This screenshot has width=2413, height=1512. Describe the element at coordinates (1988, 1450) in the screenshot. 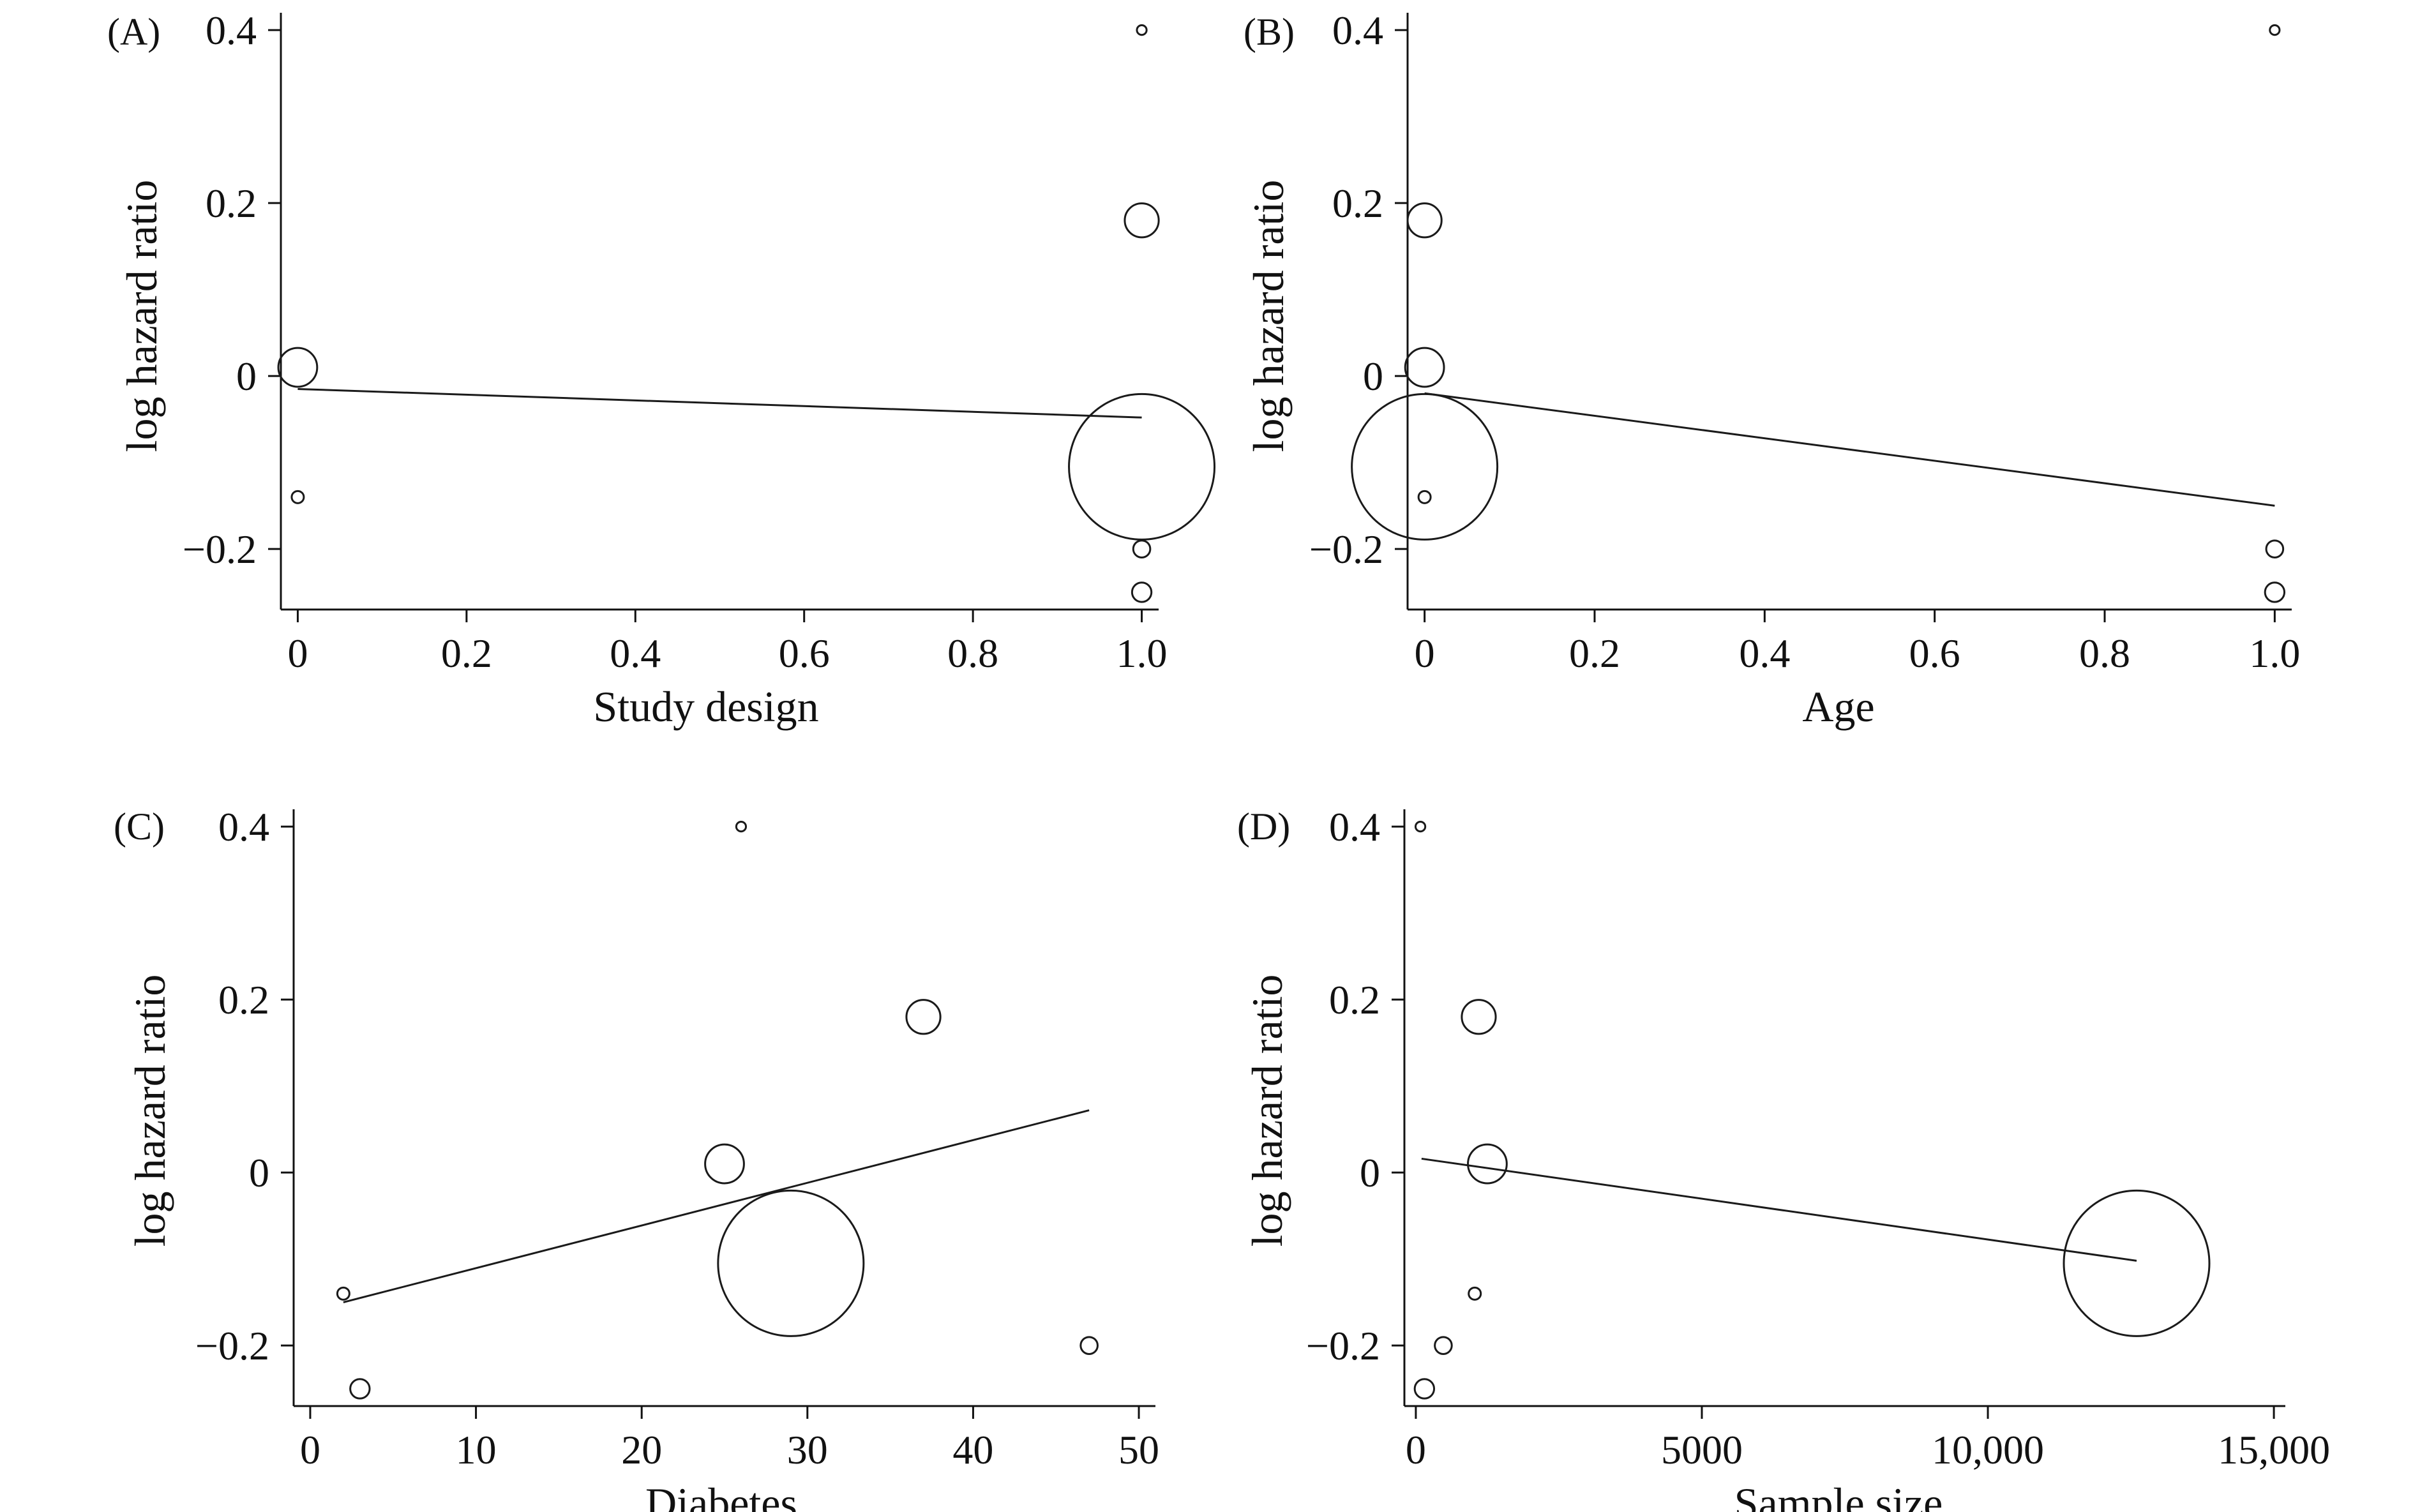

I see `x-tick-label: 10,000` at that location.